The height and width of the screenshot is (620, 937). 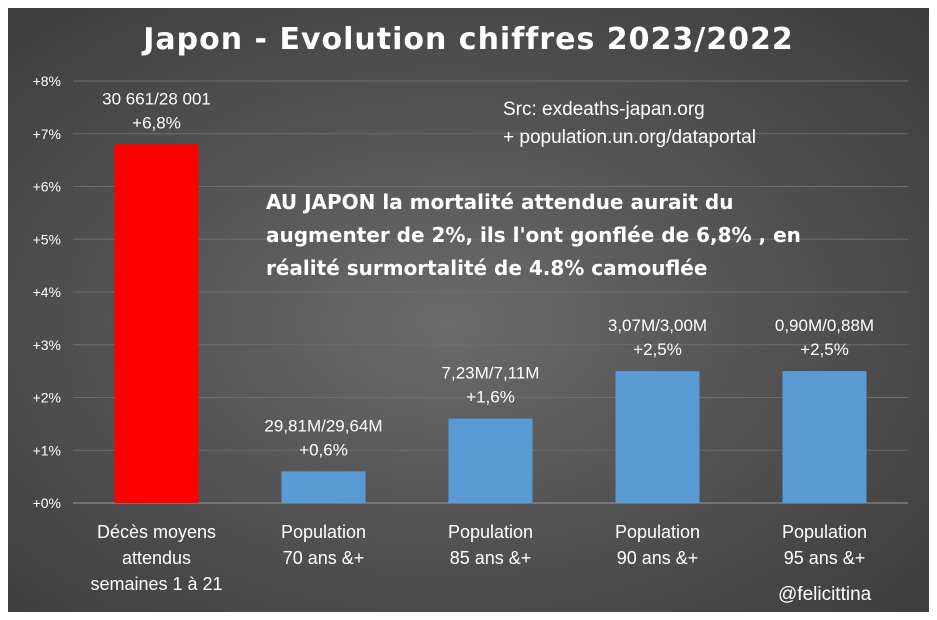 I want to click on annotation-line: réalité surmortalité de 4.8% camouflée, so click(x=487, y=268).